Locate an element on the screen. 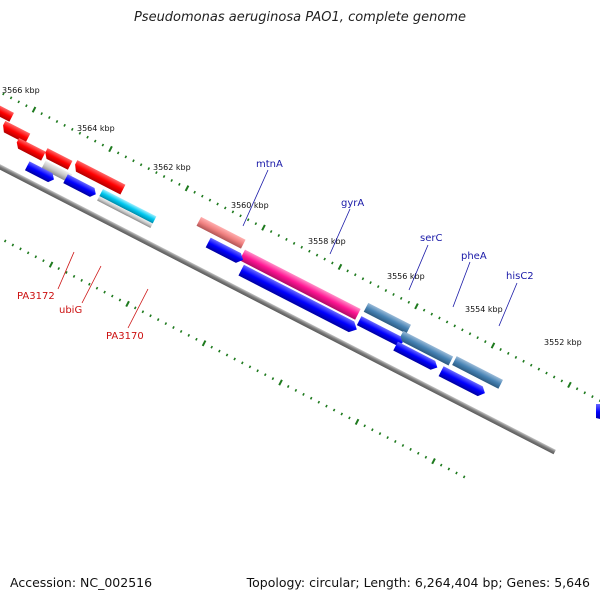 This screenshot has width=600, height=600. gene-block-gray2 is located at coordinates (125, 212).